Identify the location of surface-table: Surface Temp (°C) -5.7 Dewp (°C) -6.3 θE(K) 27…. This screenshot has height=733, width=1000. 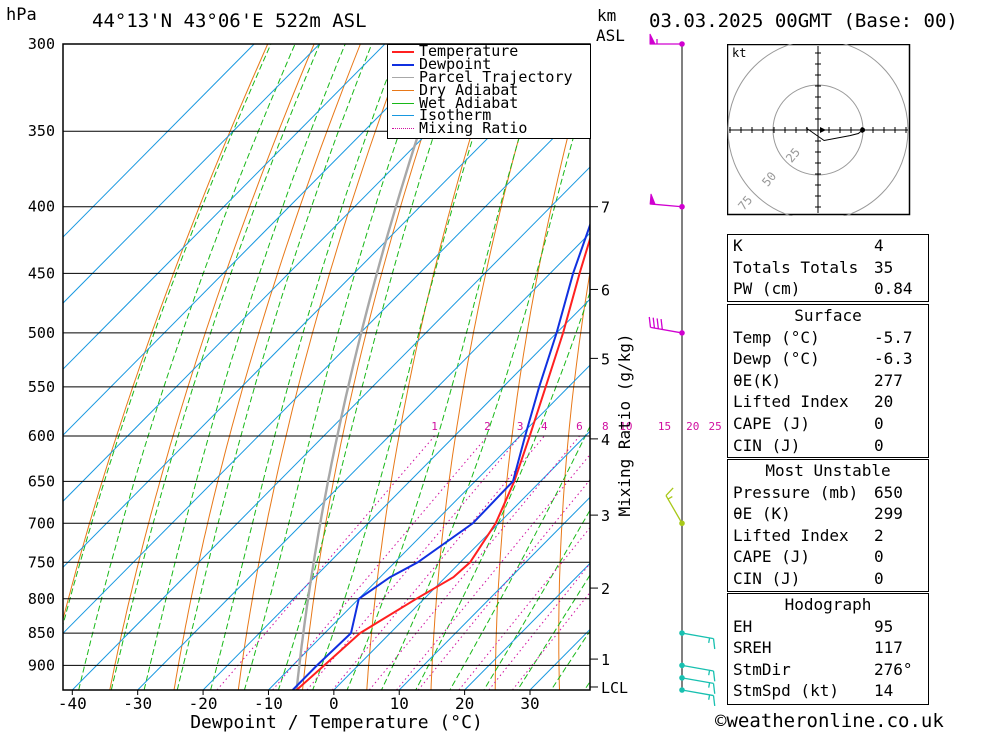
(828, 381).